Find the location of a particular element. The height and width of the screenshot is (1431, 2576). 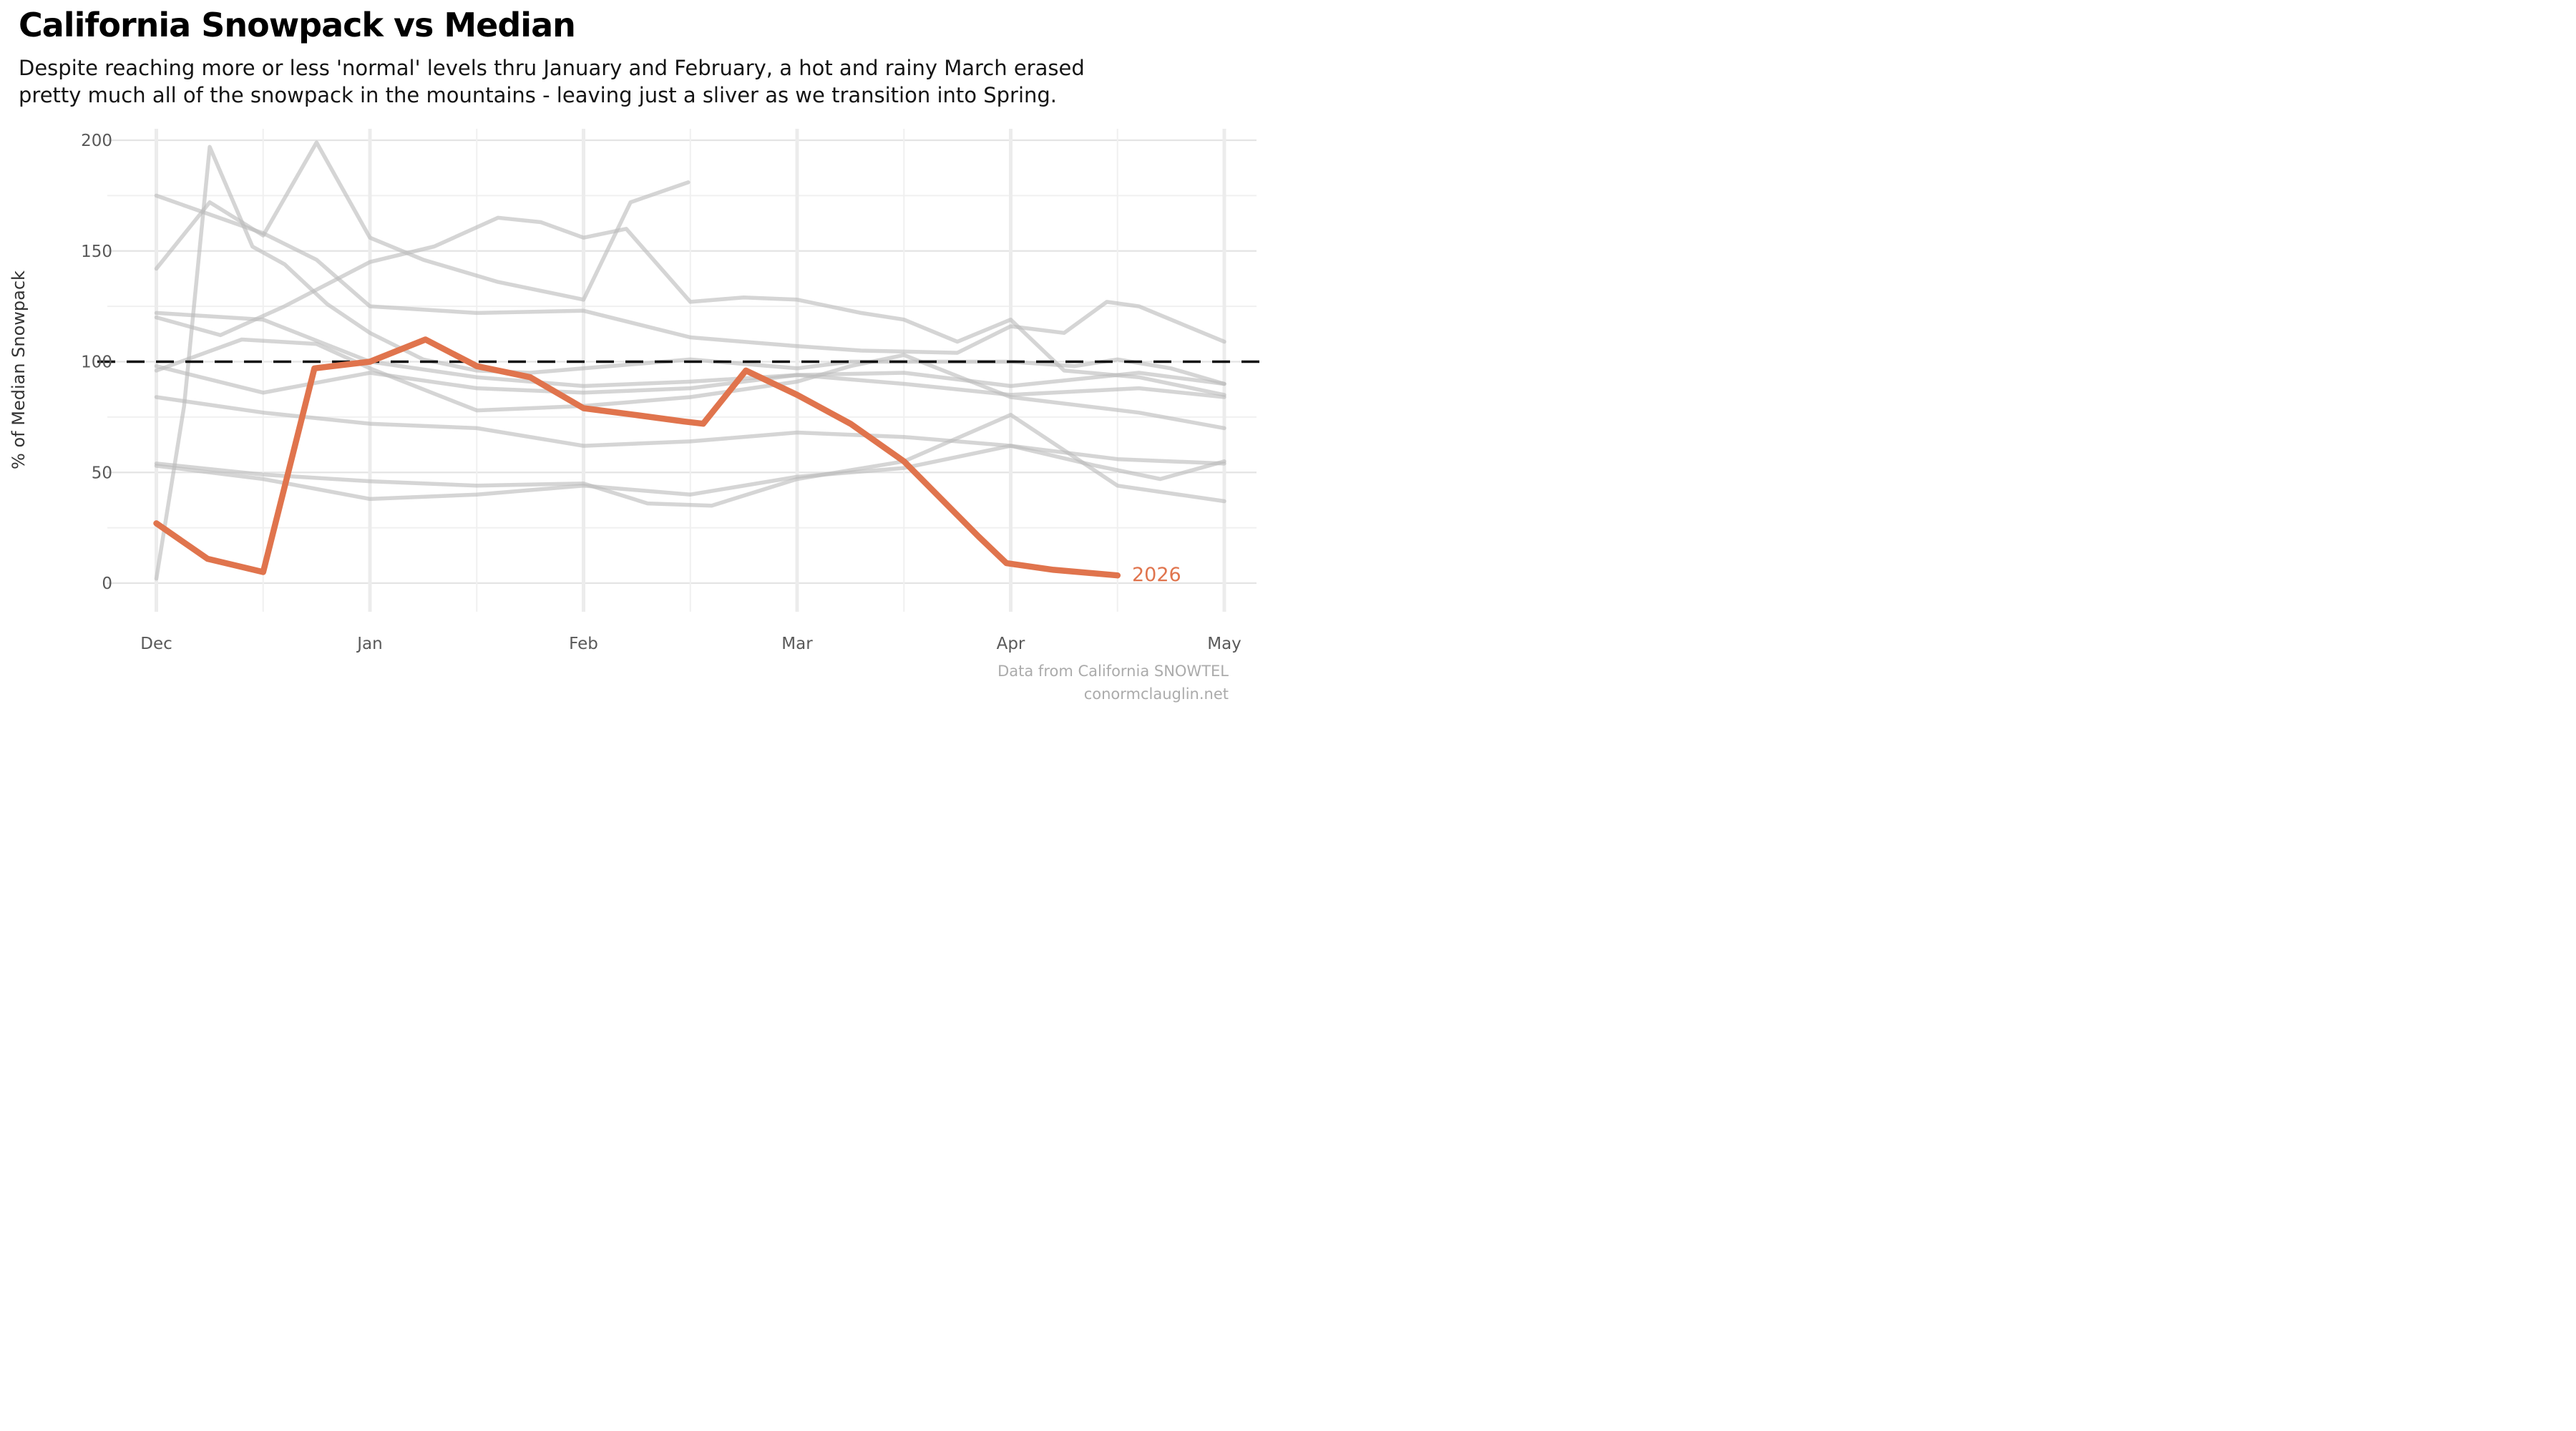

x-tick-label: Dec is located at coordinates (156, 644).